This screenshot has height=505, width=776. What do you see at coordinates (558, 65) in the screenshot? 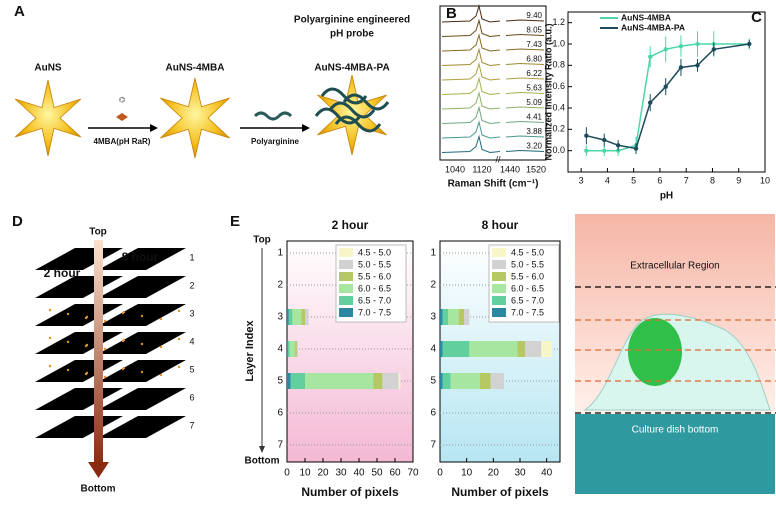
I see `y-tick-label: 0.8` at bounding box center [558, 65].